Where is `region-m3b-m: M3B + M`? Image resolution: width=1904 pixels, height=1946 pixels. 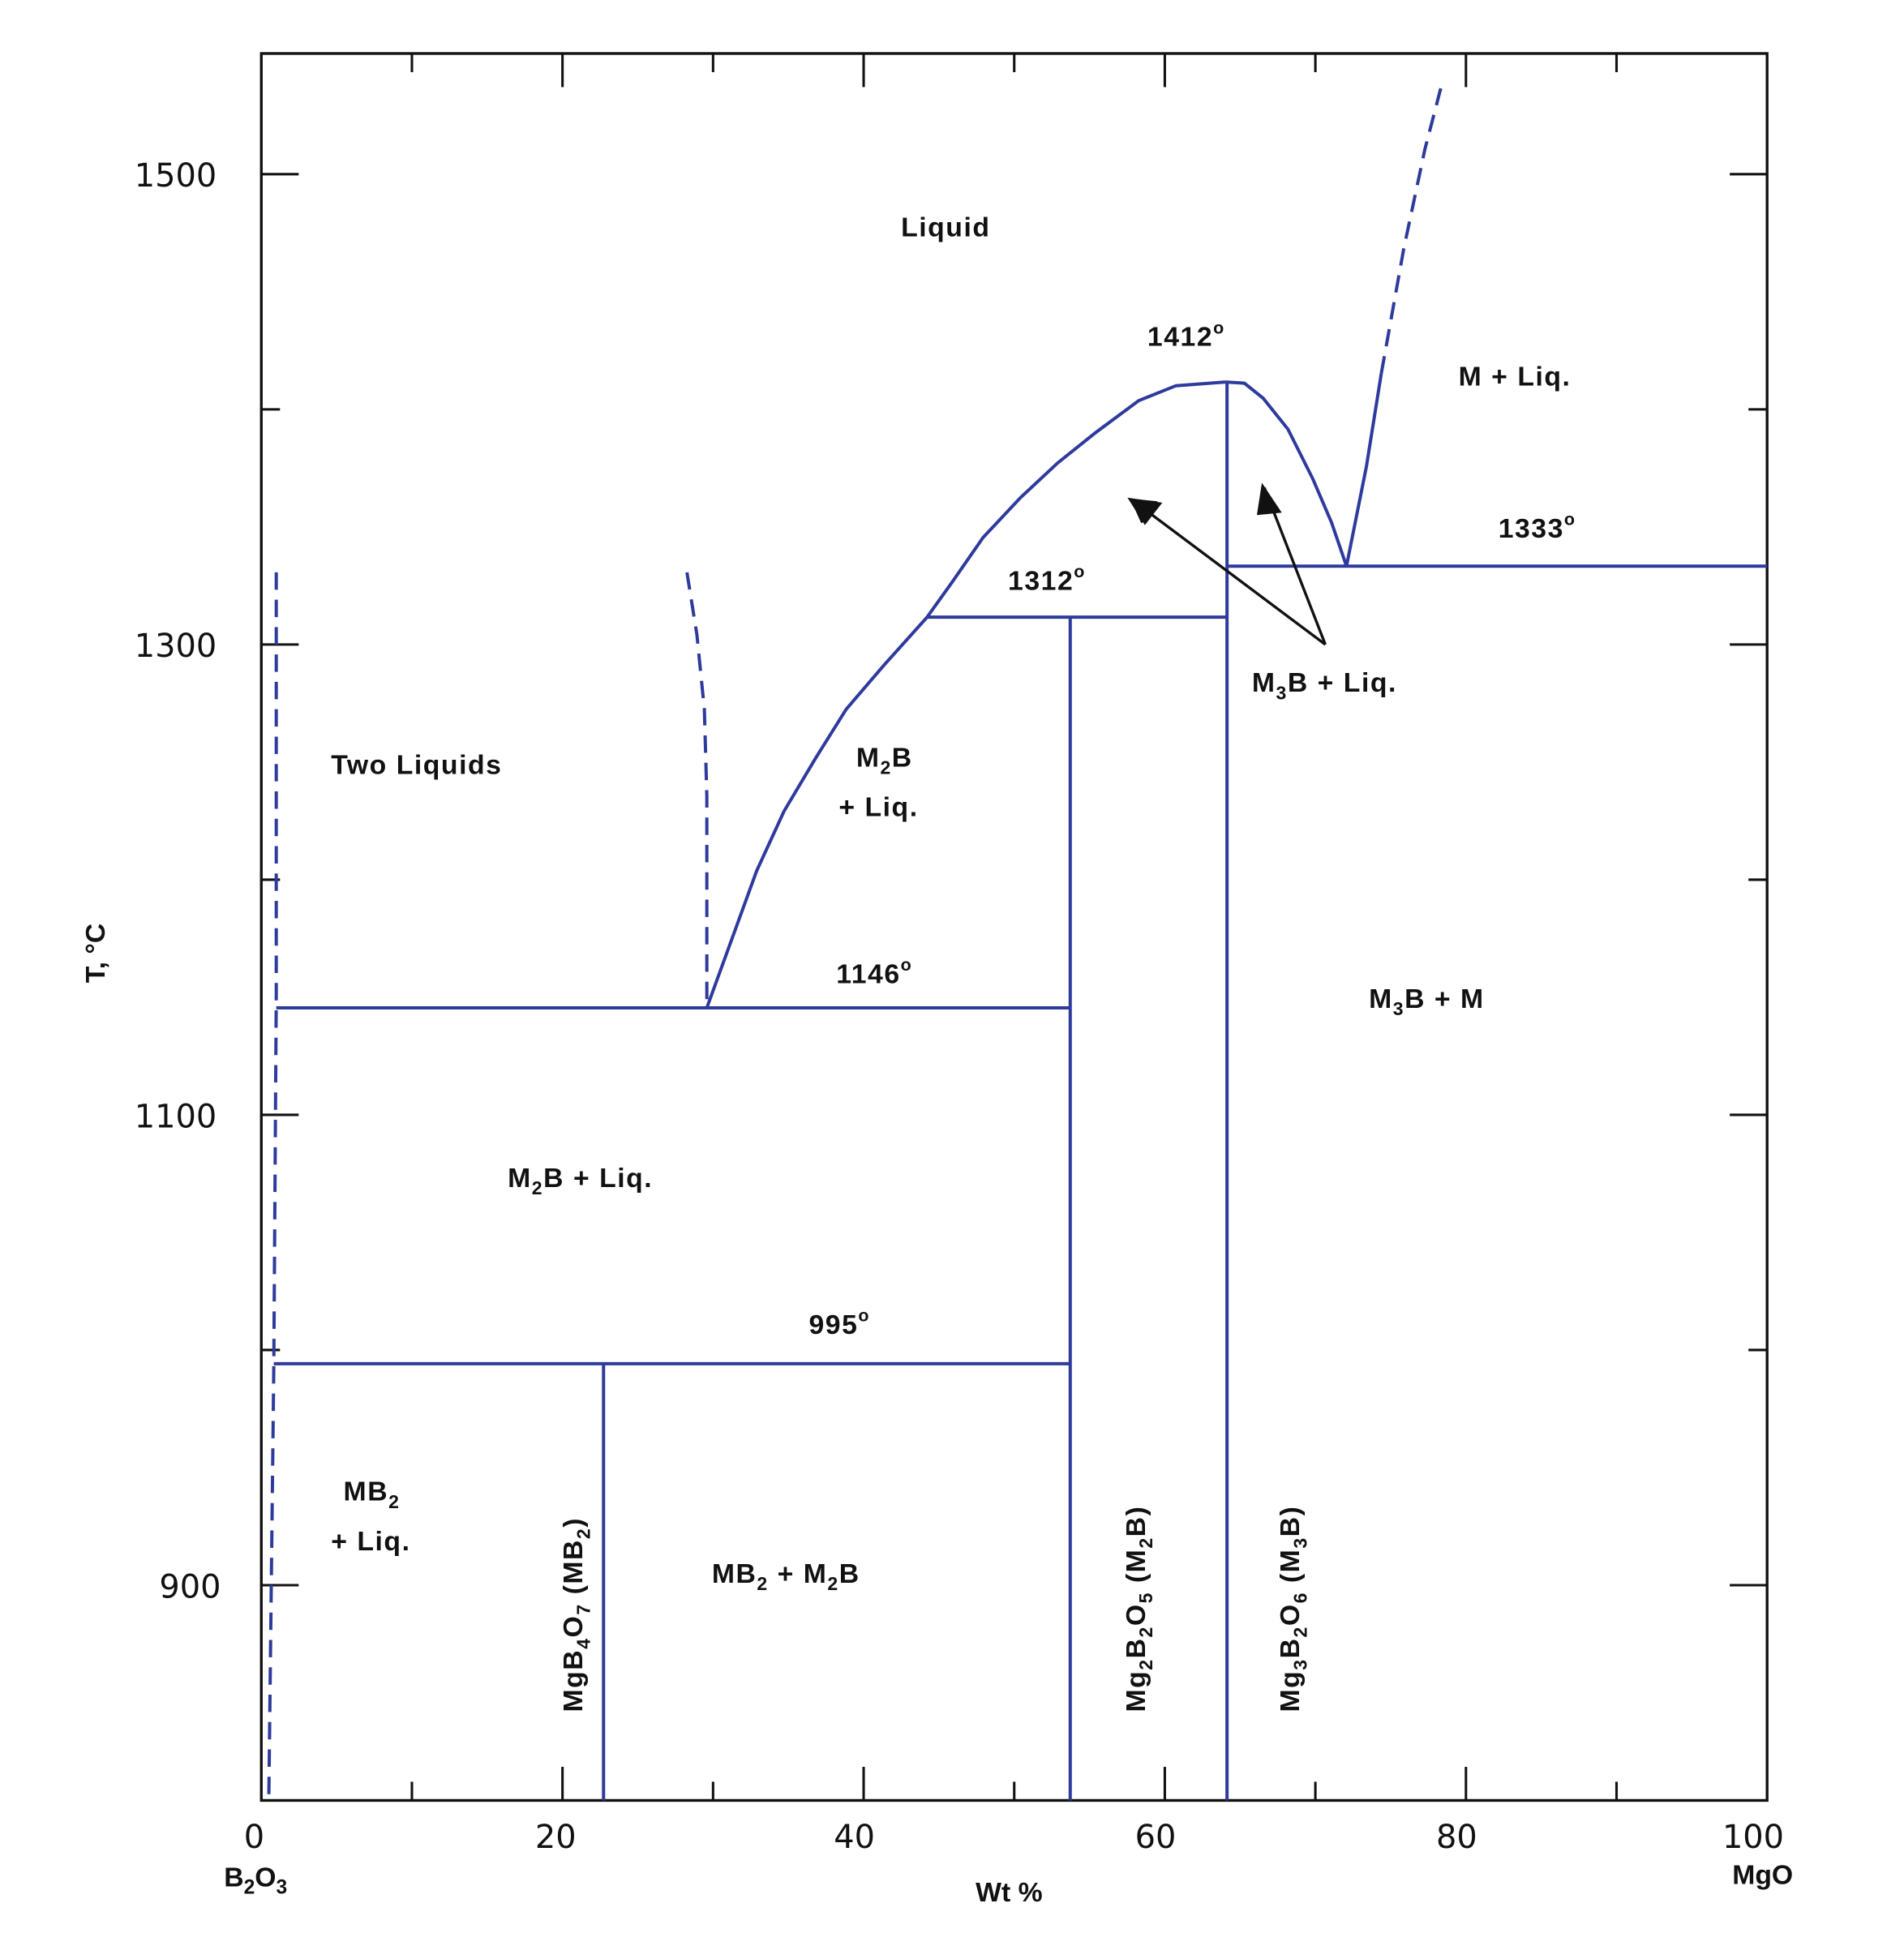 region-m3b-m: M3B + M is located at coordinates (1427, 1001).